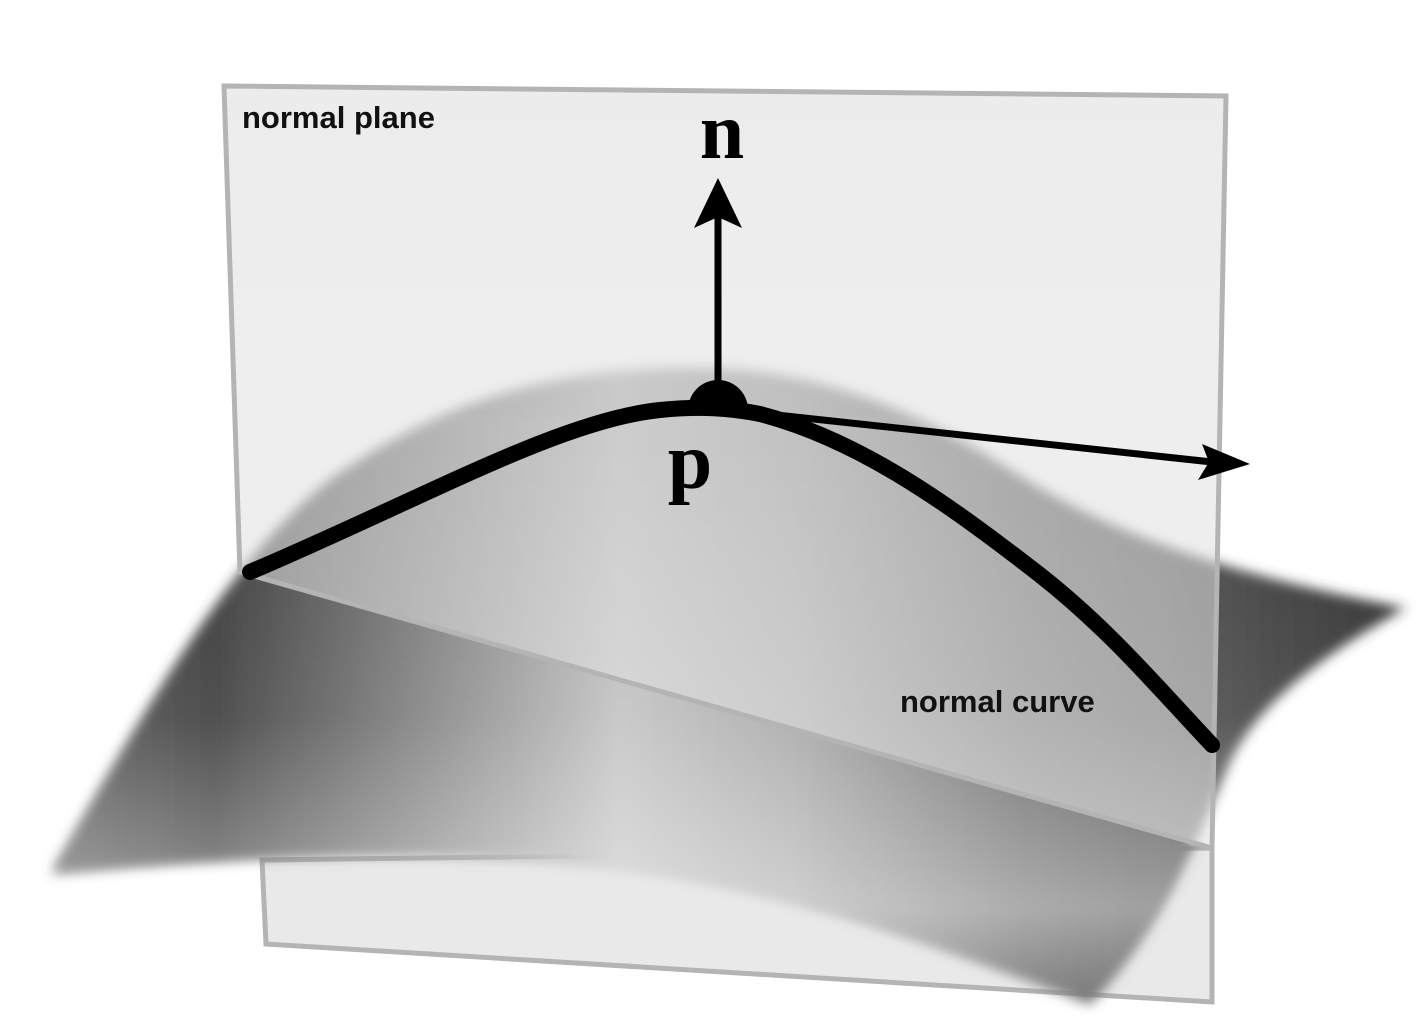 The image size is (1420, 1016). Describe the element at coordinates (718, 291) in the screenshot. I see `normal-vector` at that location.